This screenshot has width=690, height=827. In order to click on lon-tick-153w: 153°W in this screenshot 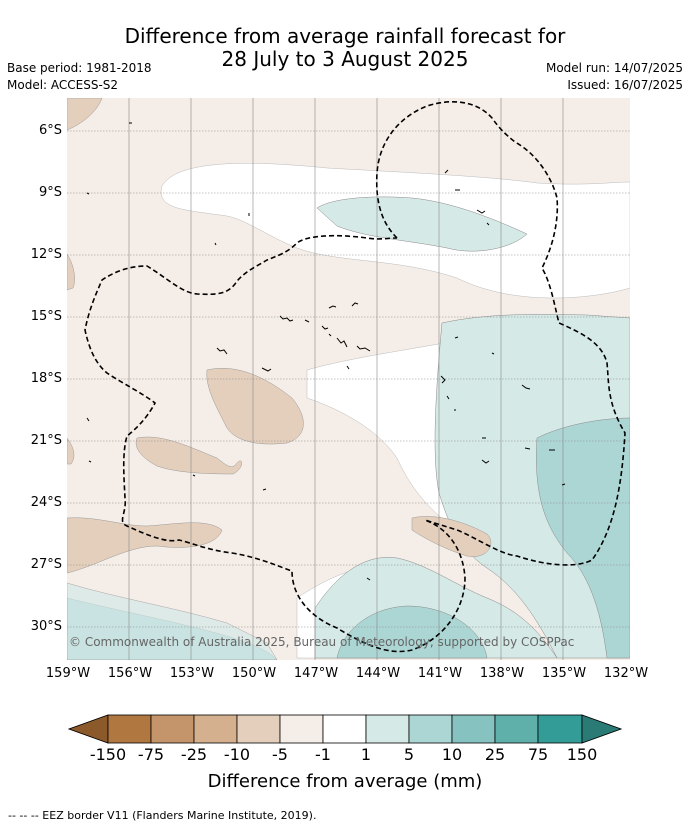, I will do `click(192, 673)`.